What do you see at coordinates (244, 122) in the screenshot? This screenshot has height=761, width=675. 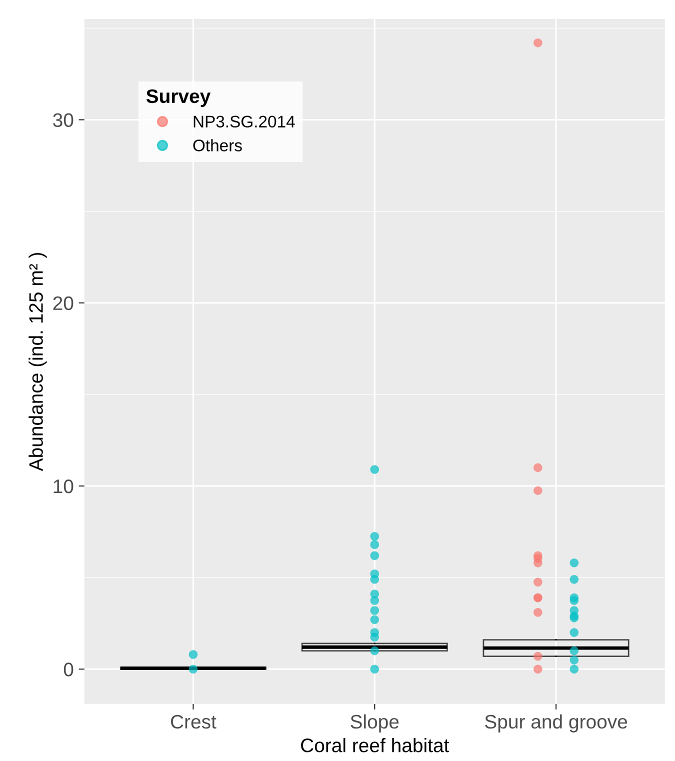 I see `legend-label: NP3.SG.2014` at bounding box center [244, 122].